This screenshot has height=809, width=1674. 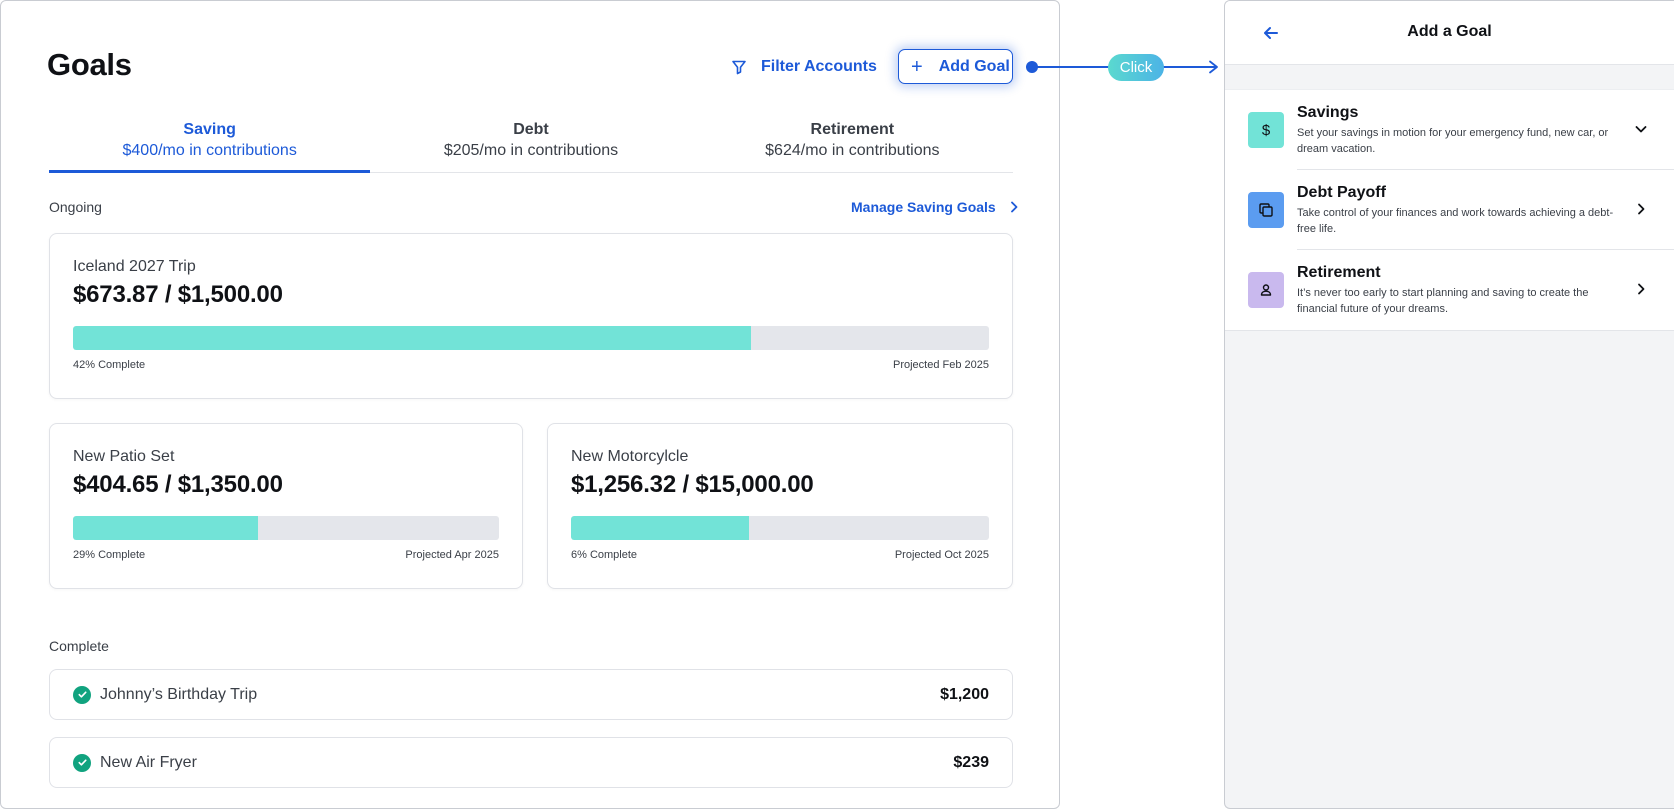 What do you see at coordinates (974, 66) in the screenshot?
I see `add-goal-label: Add Goal` at bounding box center [974, 66].